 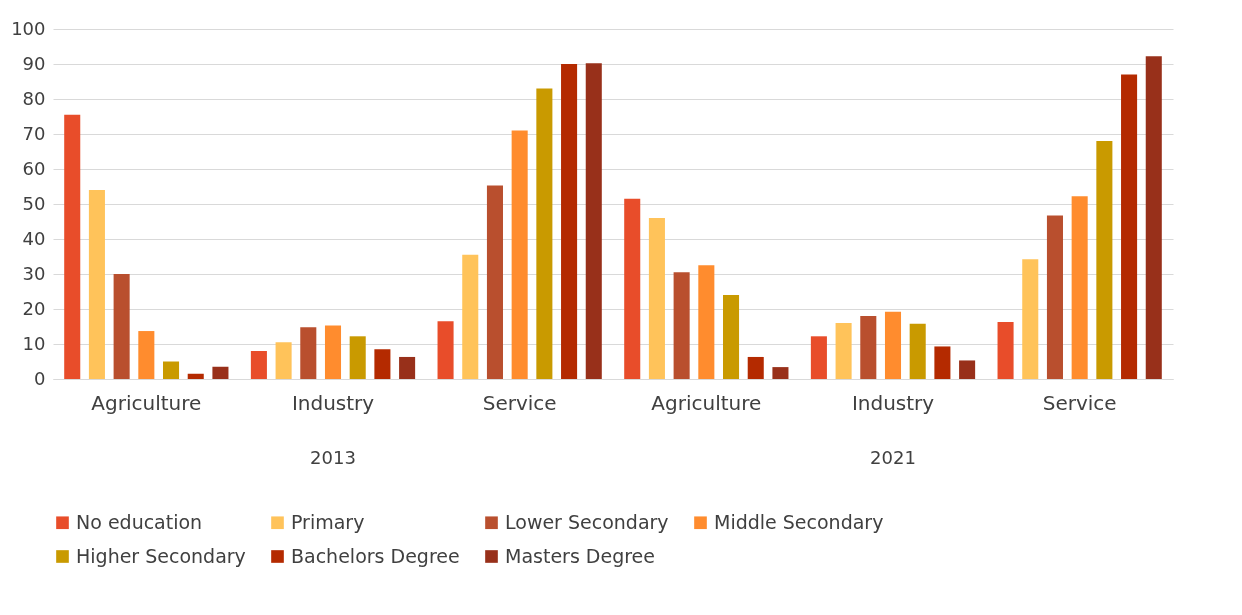 What do you see at coordinates (893, 457) in the screenshot?
I see `text: 2021` at bounding box center [893, 457].